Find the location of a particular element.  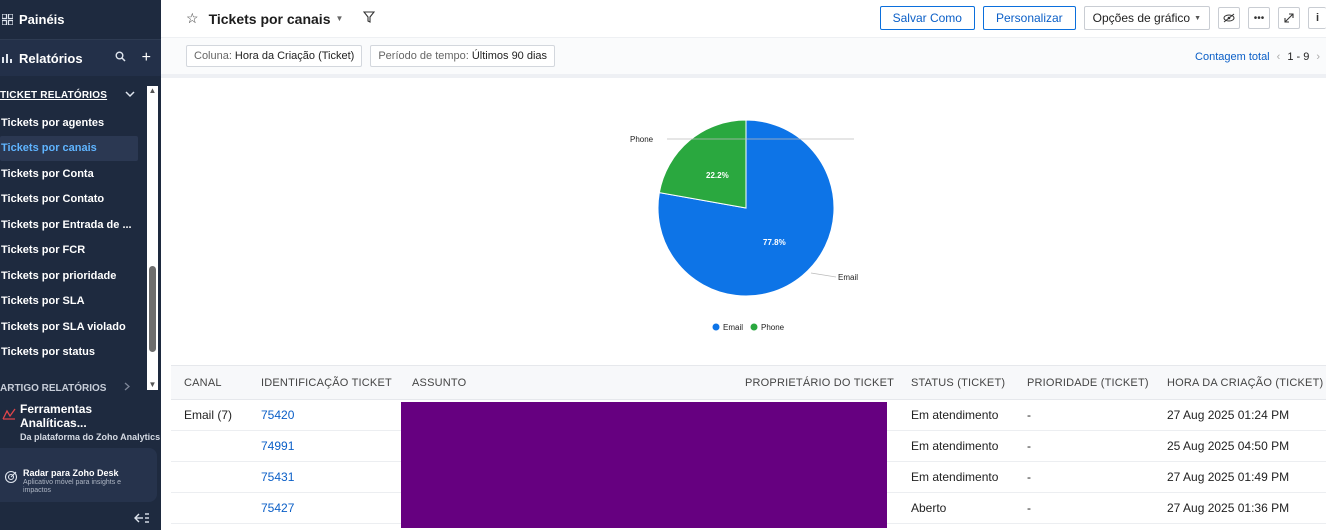

scroll-up-arrow-icon: ▲ is located at coordinates (152, 90).